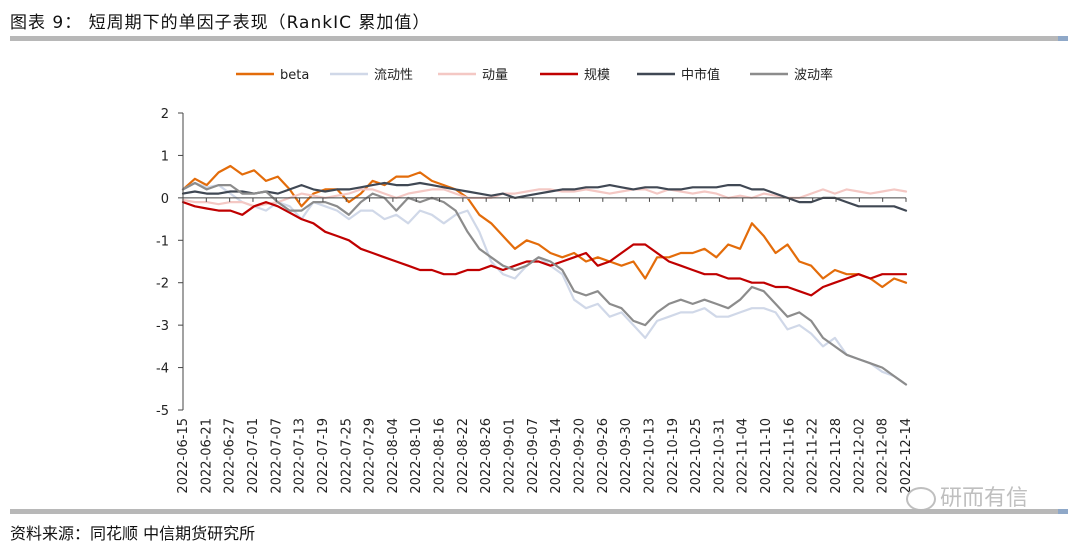 This screenshot has height=544, width=1080. I want to click on legend-label: beta, so click(294, 75).